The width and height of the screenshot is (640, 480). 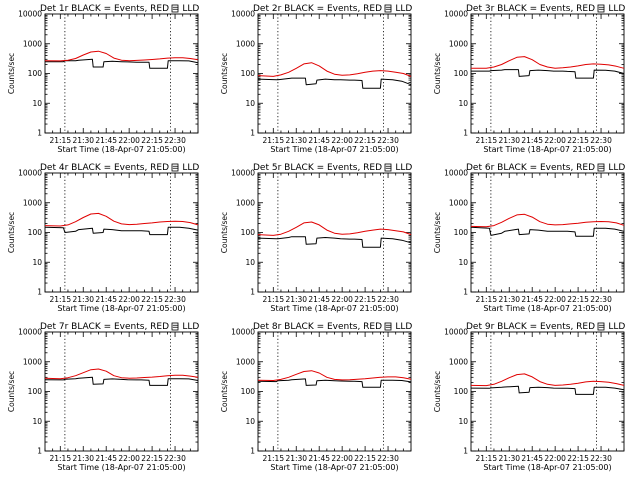 What do you see at coordinates (119, 9) in the screenshot?
I see `chart-title: Det 1r BLACK = Events, RED = LLD` at bounding box center [119, 9].